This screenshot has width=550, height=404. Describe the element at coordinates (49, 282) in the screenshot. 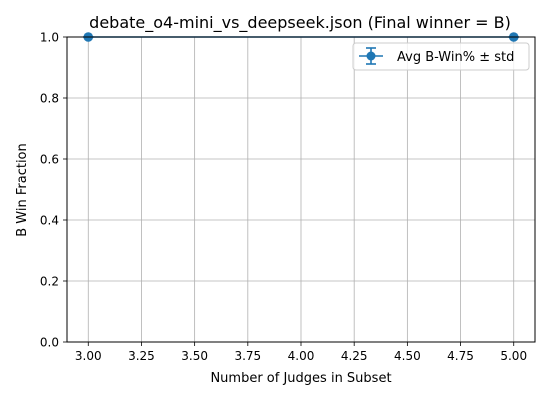

I see `y-tick-label: 0.2` at that location.